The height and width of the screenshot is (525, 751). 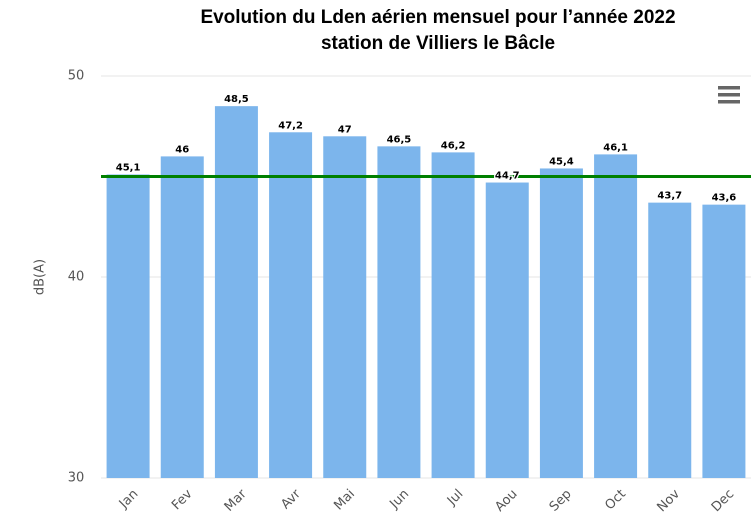 I want to click on x-tick-label: Jul, so click(x=455, y=498).